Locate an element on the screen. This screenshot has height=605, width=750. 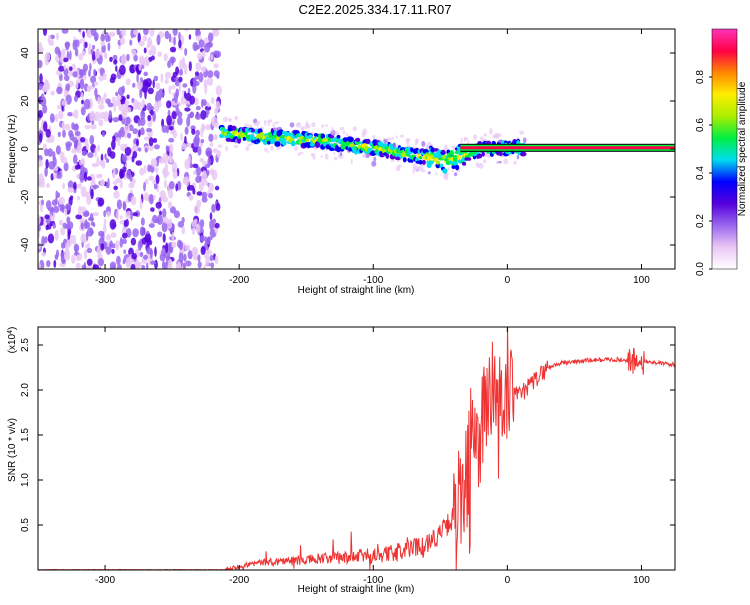
colorbar-tick-label: 0.0 is located at coordinates (700, 269).